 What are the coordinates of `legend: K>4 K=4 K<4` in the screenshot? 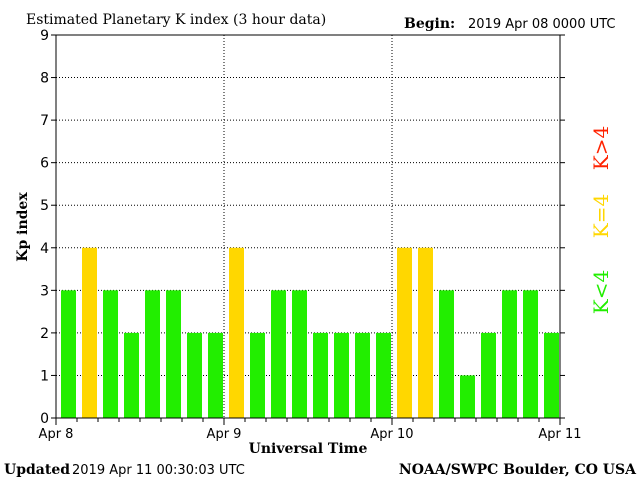 It's located at (601, 220).